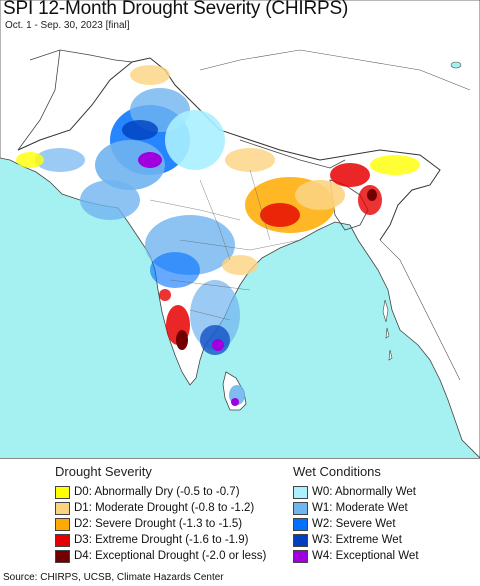 This screenshot has width=480, height=586. I want to click on legend-item-d2: D2: Severe Drought (-1.3 to -1.5), so click(148, 524).